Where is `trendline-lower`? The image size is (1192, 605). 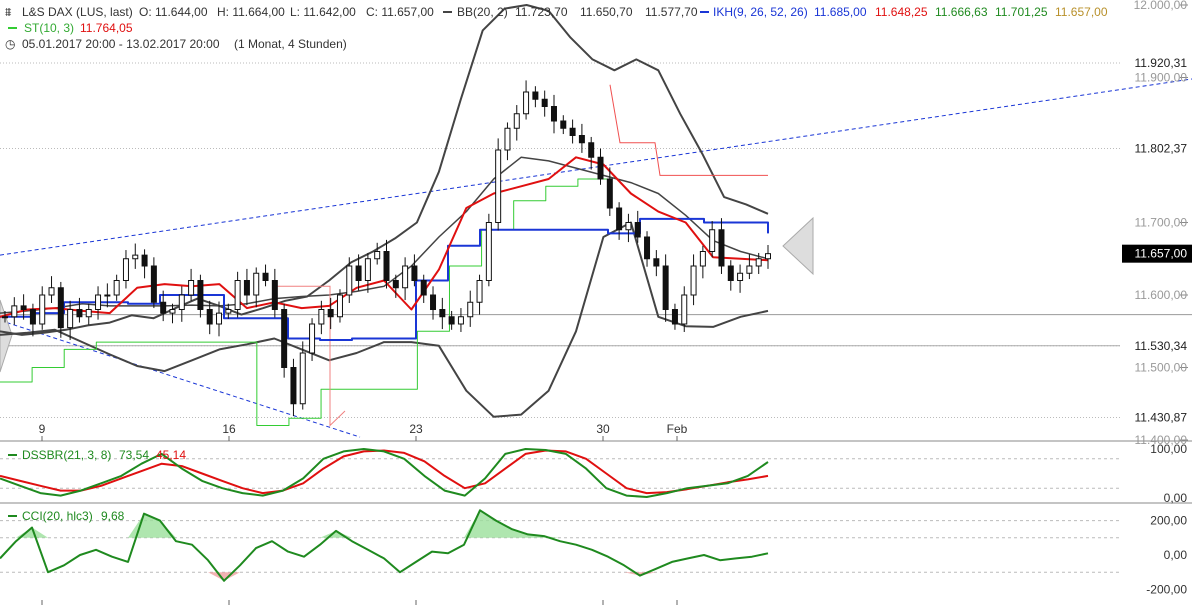 trendline-lower is located at coordinates (180, 378).